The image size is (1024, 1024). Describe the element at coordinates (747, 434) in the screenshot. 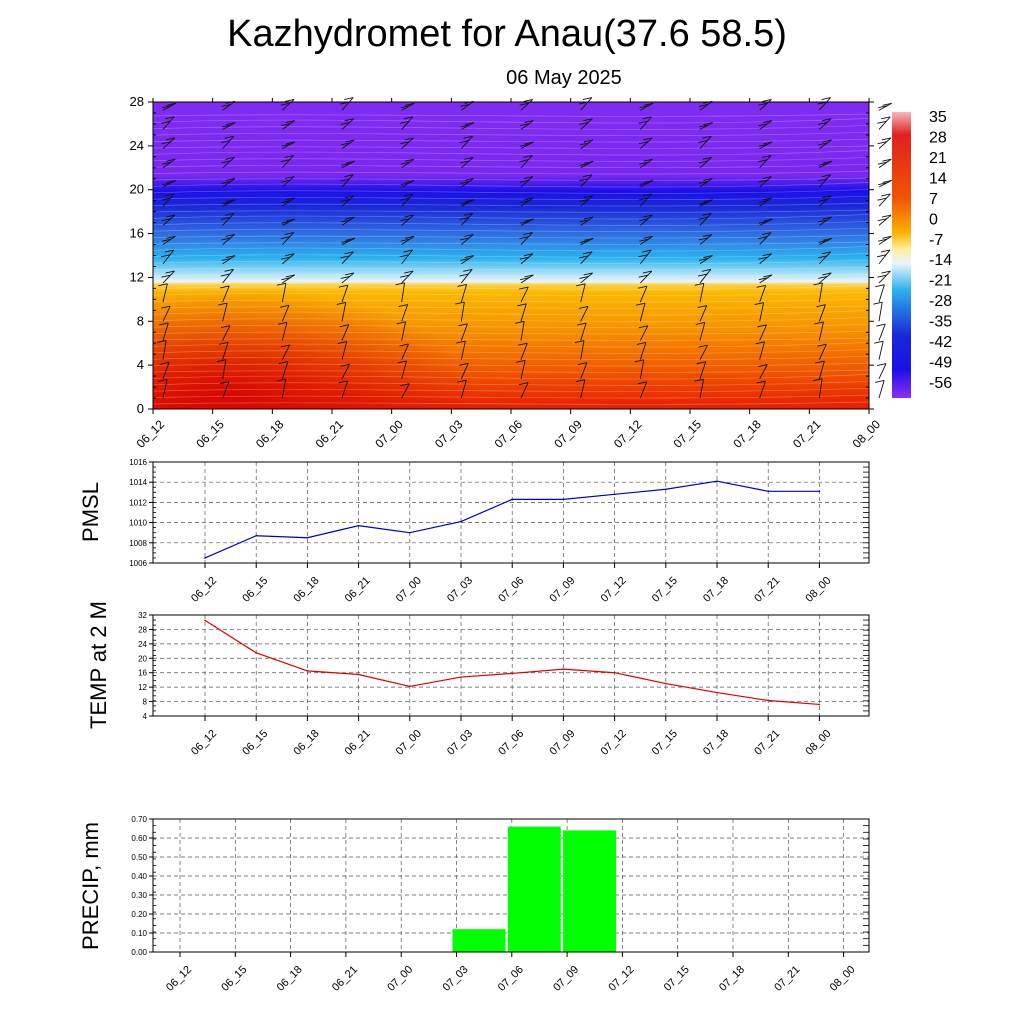

I see `x-tick-label: 07_18` at that location.